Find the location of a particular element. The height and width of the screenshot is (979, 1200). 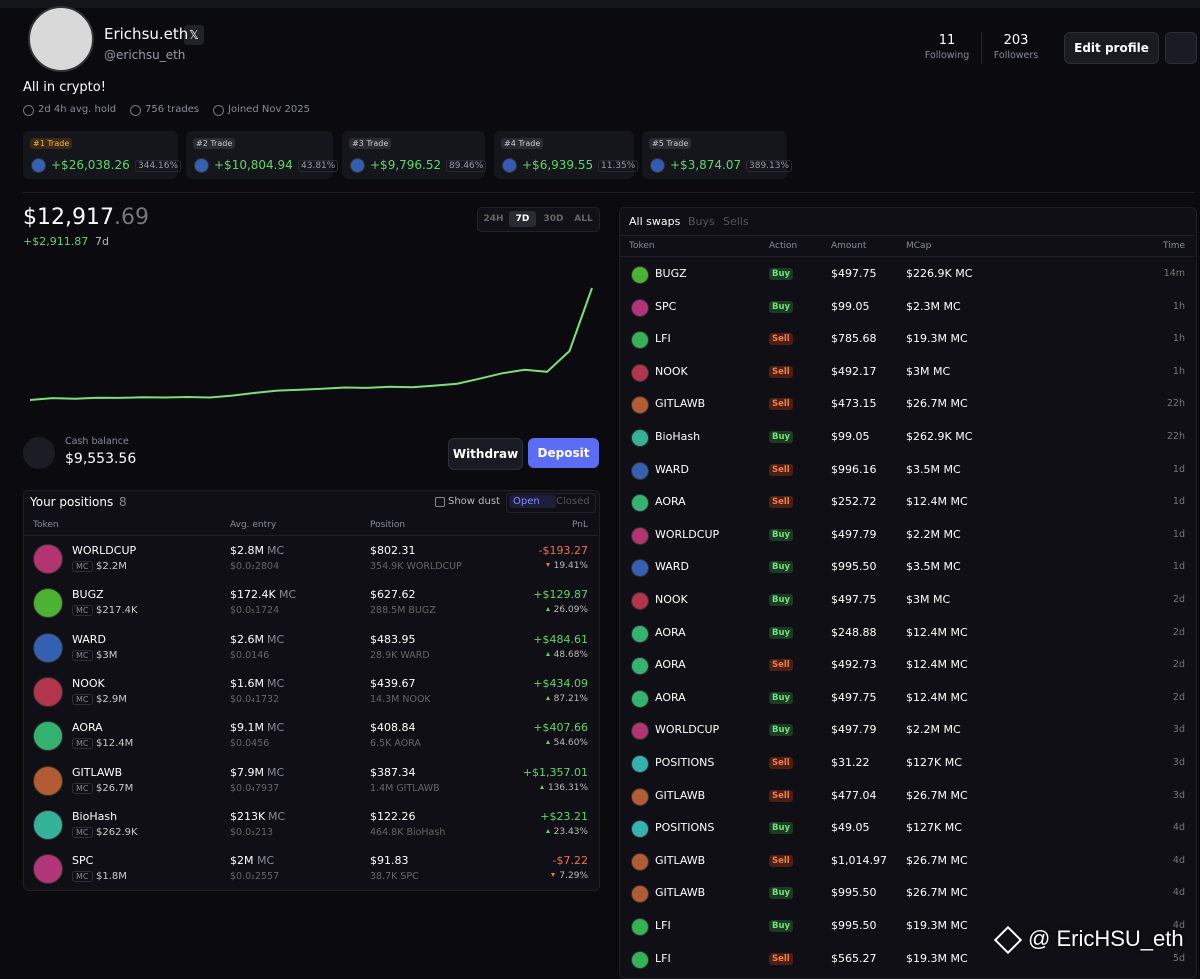

swap-token: NOOK is located at coordinates (671, 371).